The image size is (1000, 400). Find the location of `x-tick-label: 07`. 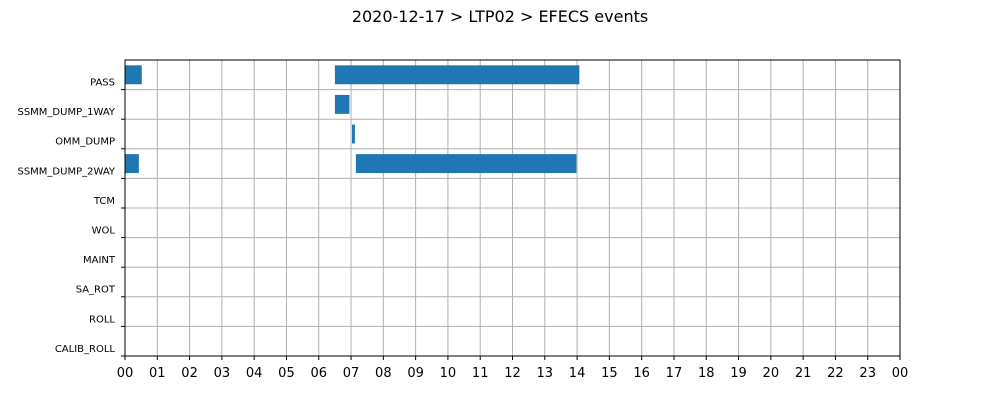

x-tick-label: 07 is located at coordinates (351, 373).